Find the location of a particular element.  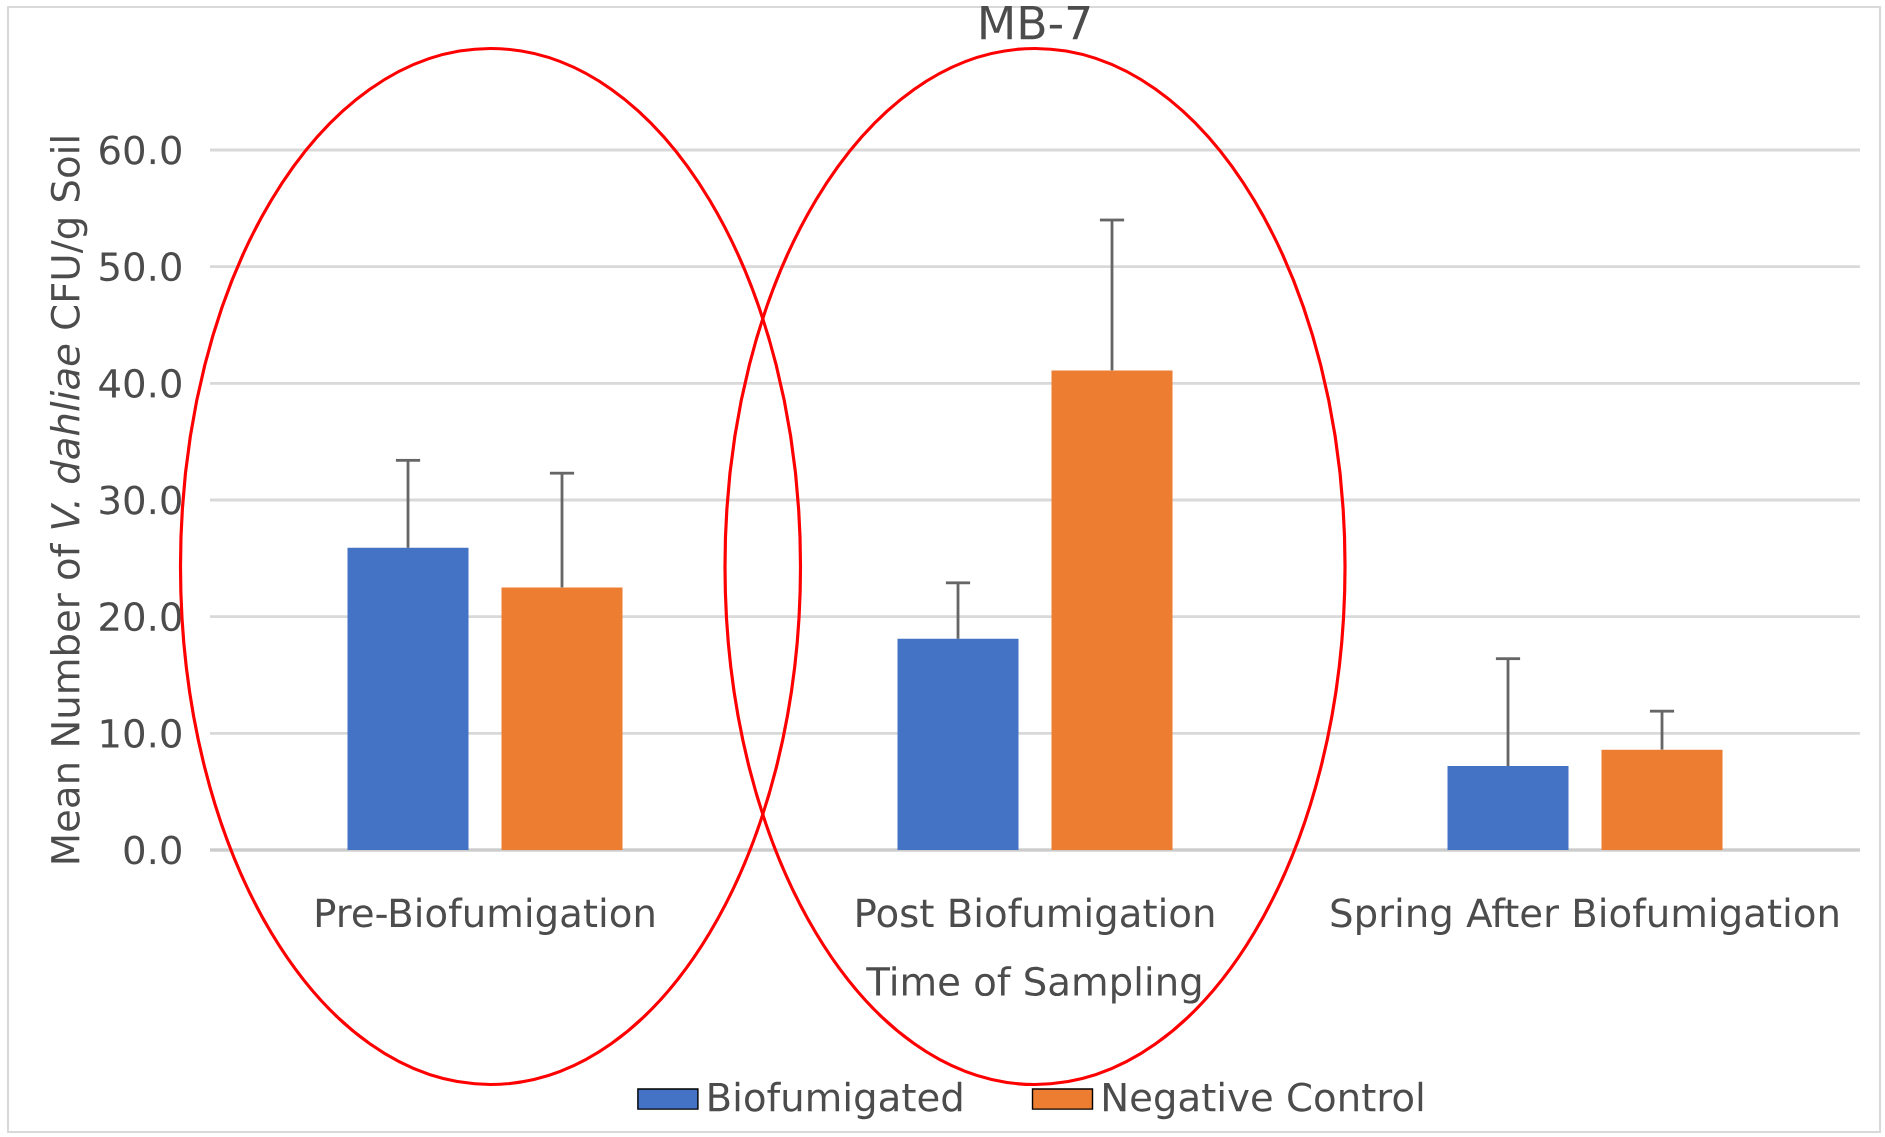

x-tick-label: Post Biofumigation is located at coordinates (1035, 916).